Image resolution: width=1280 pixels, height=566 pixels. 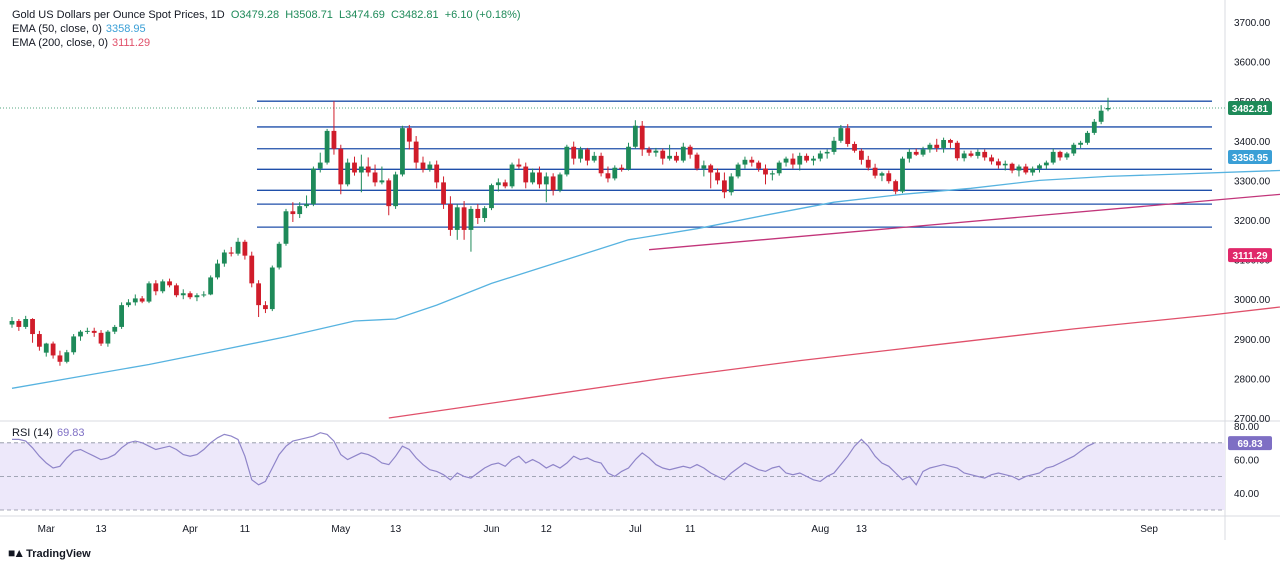 I want to click on time-tick-label: May, so click(x=340, y=529).